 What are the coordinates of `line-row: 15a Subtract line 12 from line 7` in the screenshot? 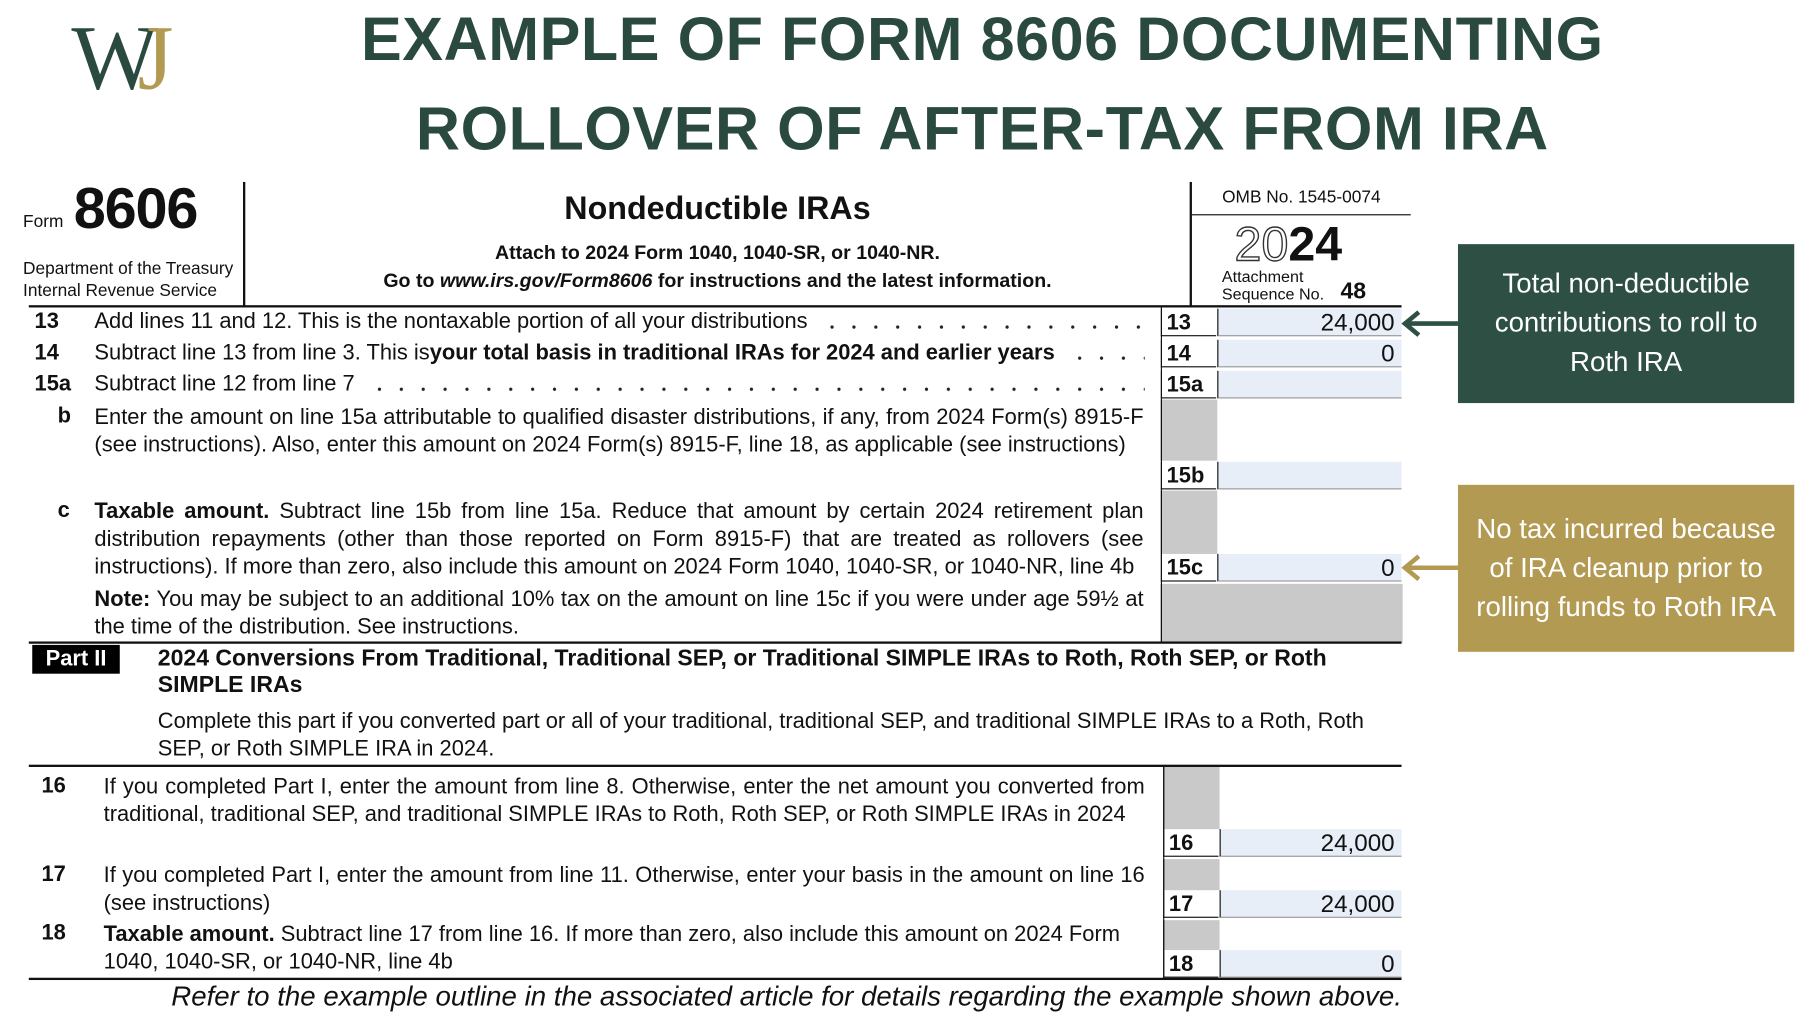 It's located at (597, 384).